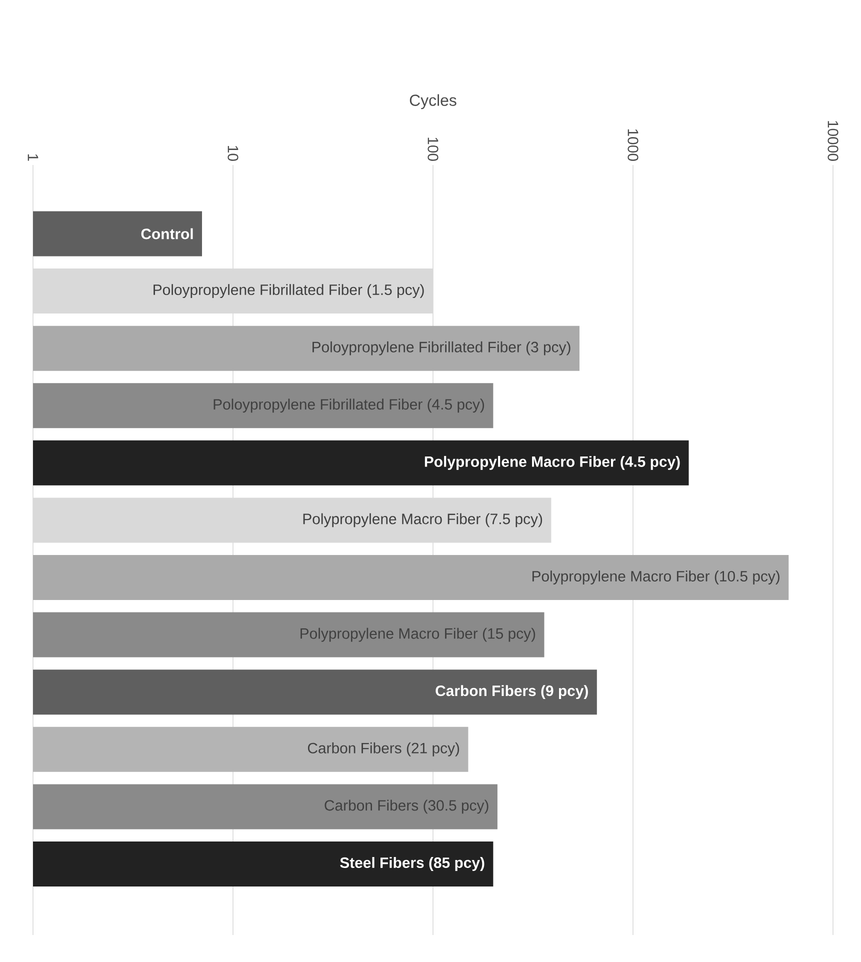 The image size is (861, 962). Describe the element at coordinates (433, 102) in the screenshot. I see `x-axis-title: Cycles` at that location.